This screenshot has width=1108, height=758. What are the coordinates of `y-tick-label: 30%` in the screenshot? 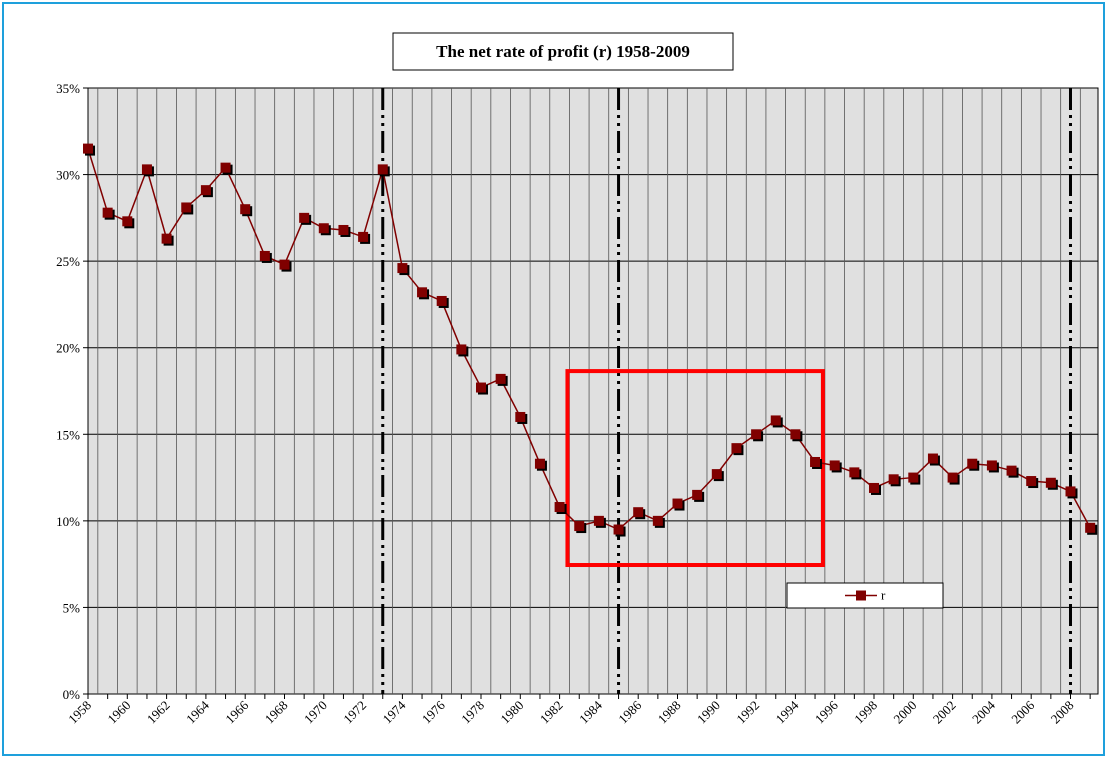 It's located at (68, 175).